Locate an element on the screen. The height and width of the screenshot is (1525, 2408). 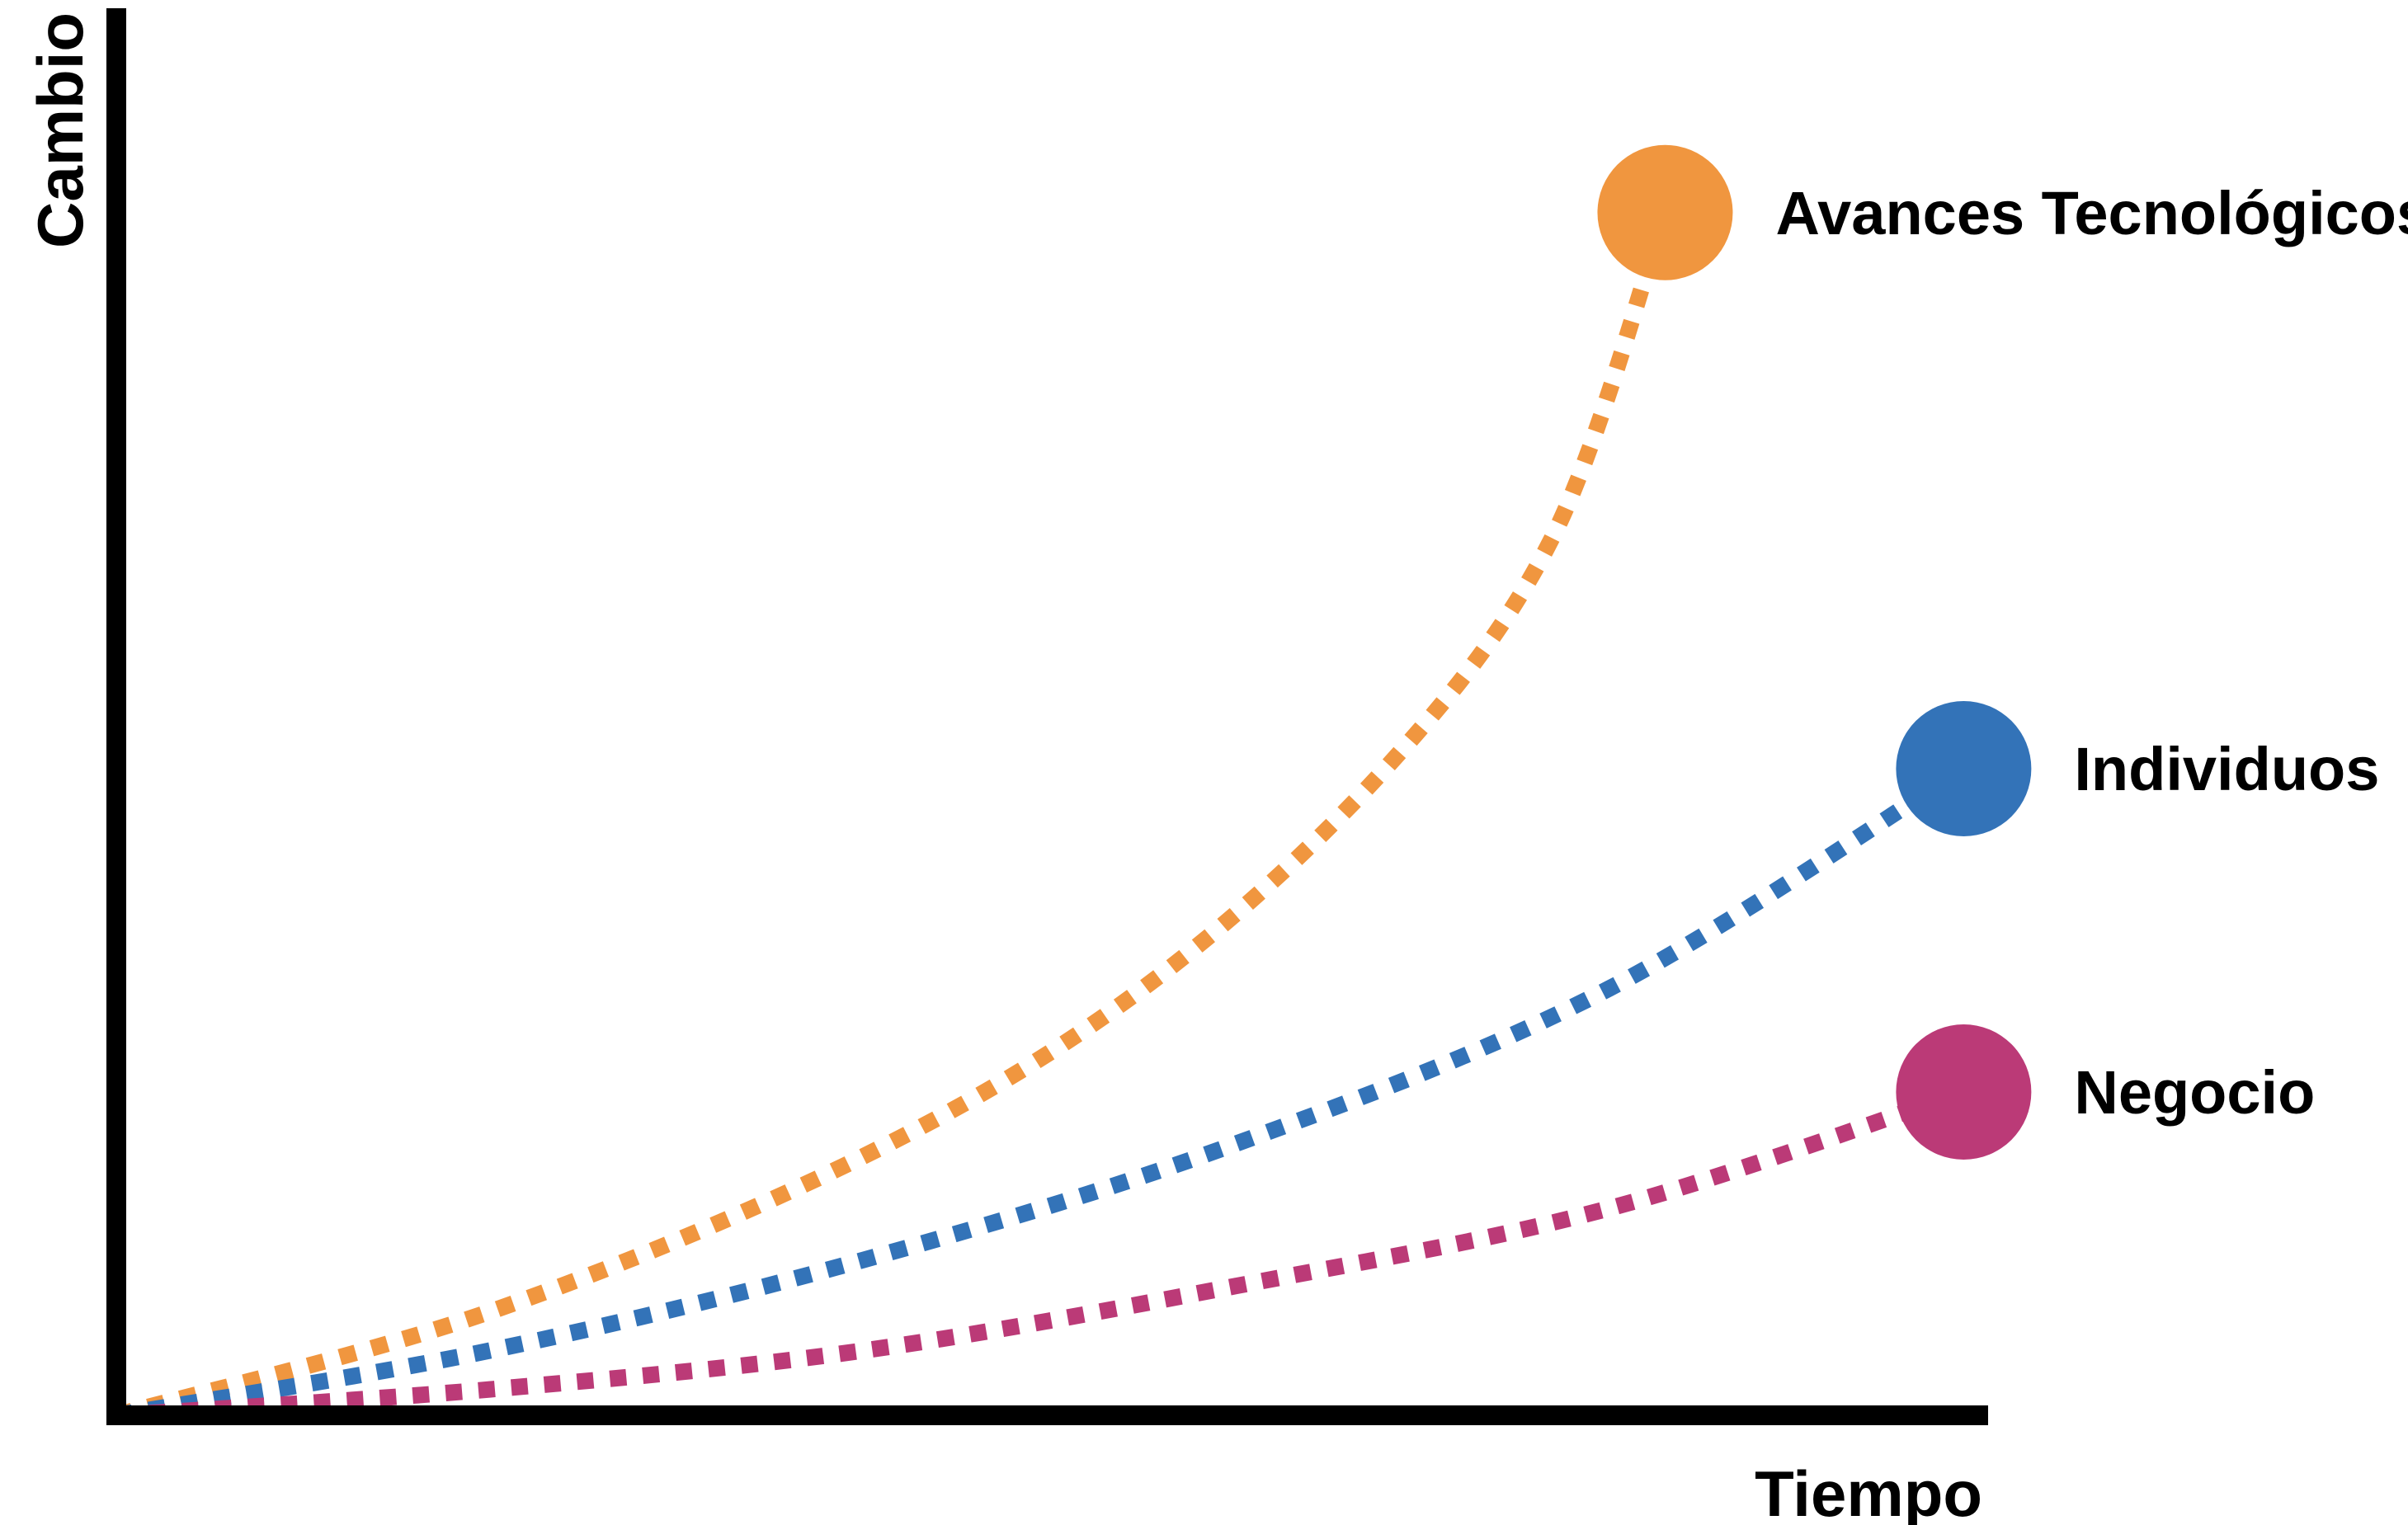
series-marker-individuos is located at coordinates (1964, 768).